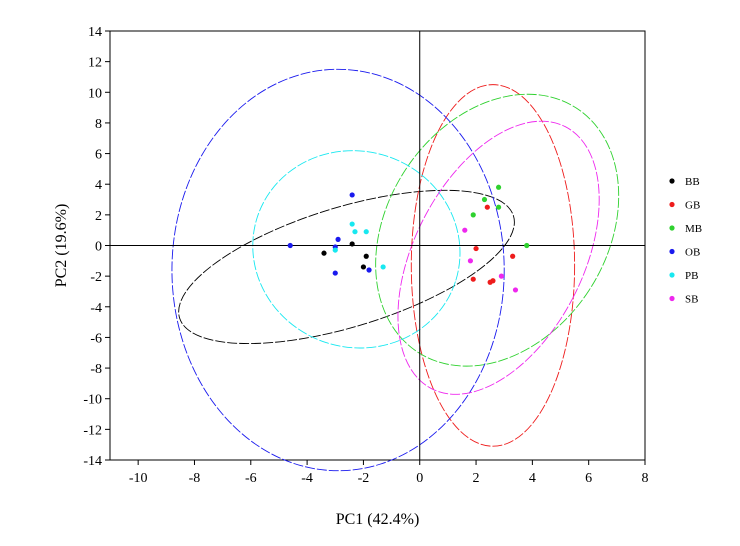 The width and height of the screenshot is (740, 546). What do you see at coordinates (408, 238) in the screenshot?
I see `data-points` at bounding box center [408, 238].